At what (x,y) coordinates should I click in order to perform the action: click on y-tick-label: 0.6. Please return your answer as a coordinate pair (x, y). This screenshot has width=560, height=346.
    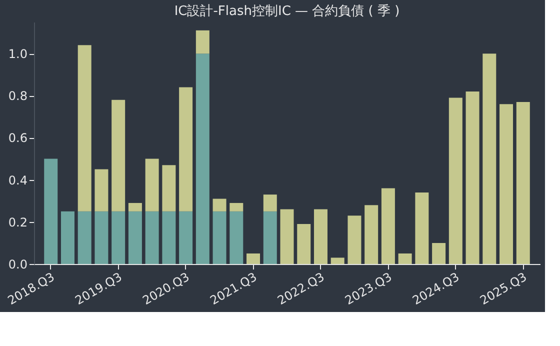
    Looking at the image, I should click on (18, 138).